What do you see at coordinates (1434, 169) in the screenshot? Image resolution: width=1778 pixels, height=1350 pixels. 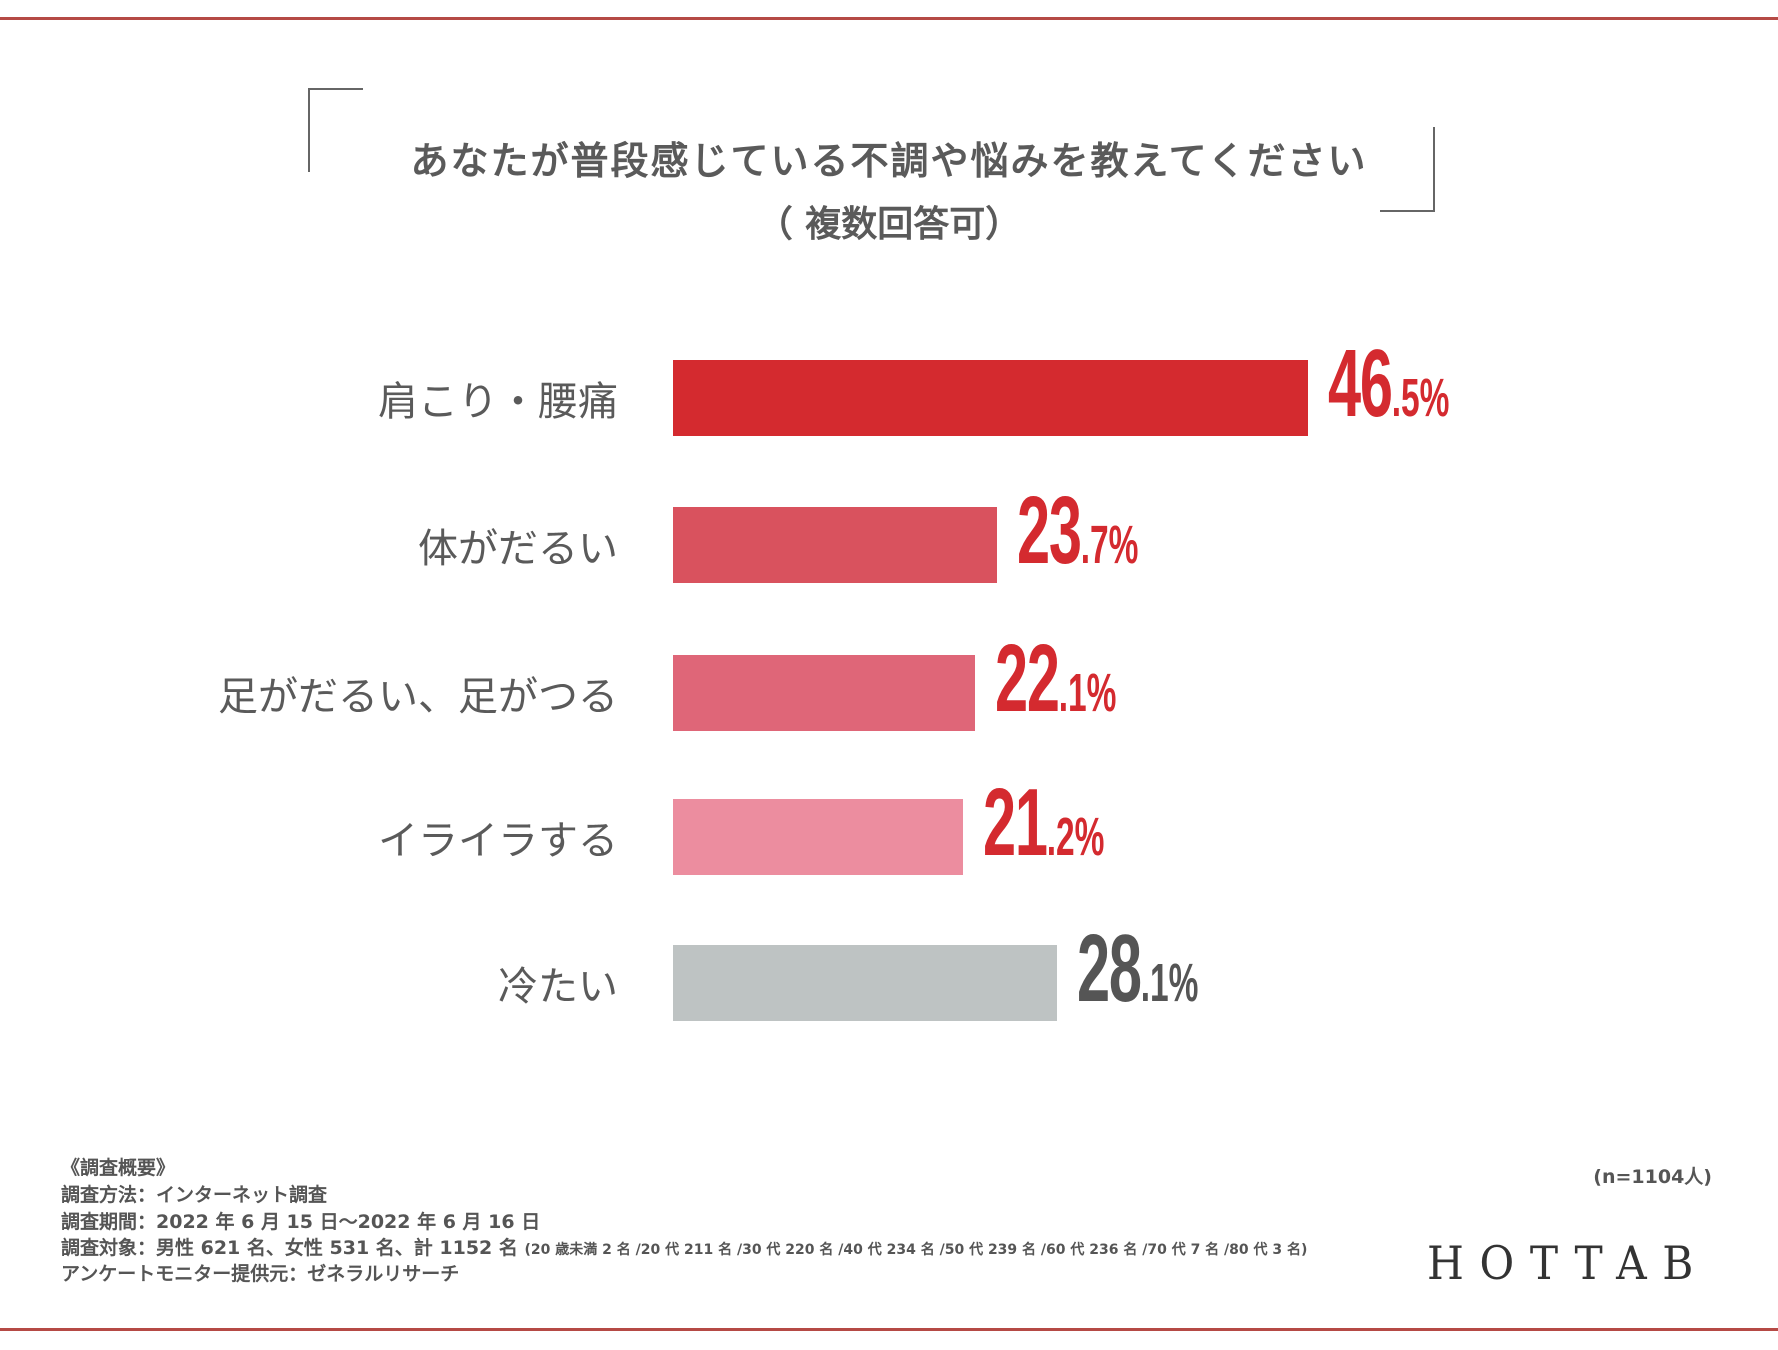 I see `bracket-close-v` at bounding box center [1434, 169].